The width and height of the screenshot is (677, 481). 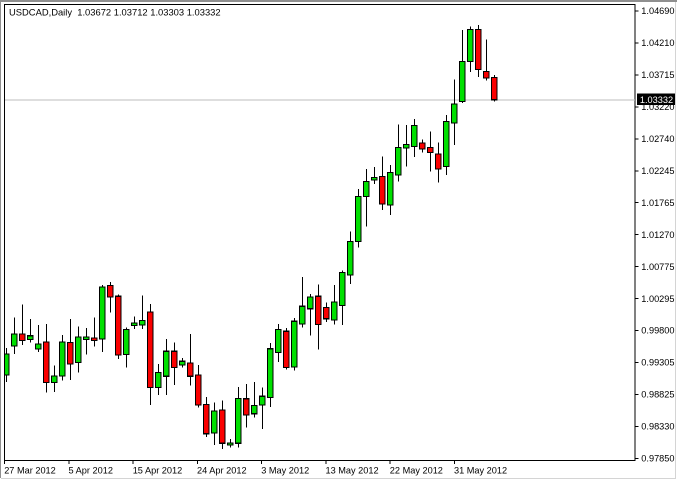 What do you see at coordinates (657, 235) in the screenshot?
I see `svg-text: 1.01270` at bounding box center [657, 235].